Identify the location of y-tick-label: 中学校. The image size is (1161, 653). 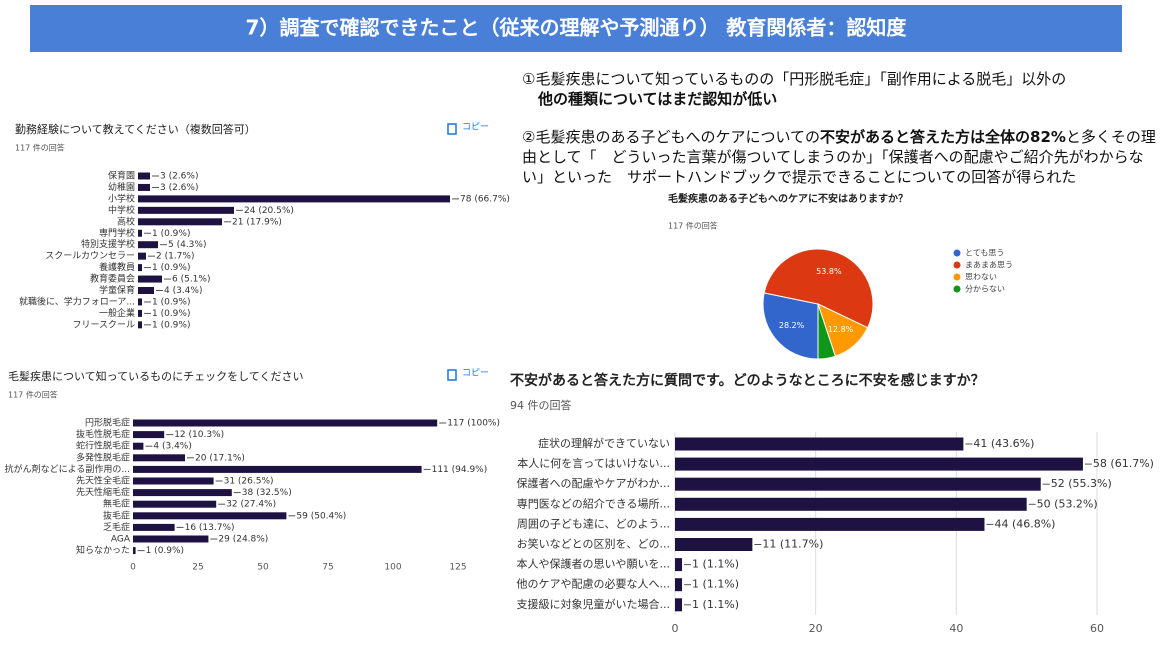
(121, 210).